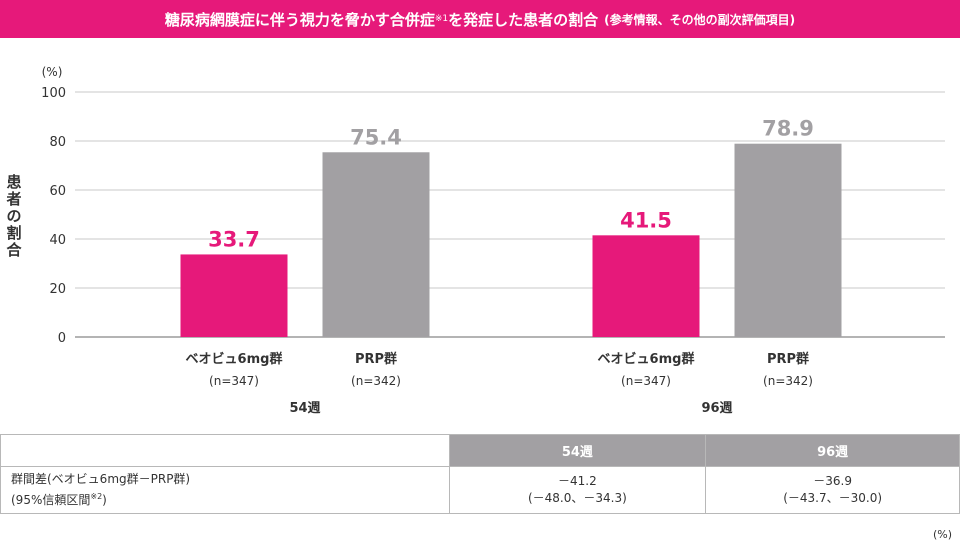  What do you see at coordinates (57, 240) in the screenshot?
I see `y-tick-label: 40` at bounding box center [57, 240].